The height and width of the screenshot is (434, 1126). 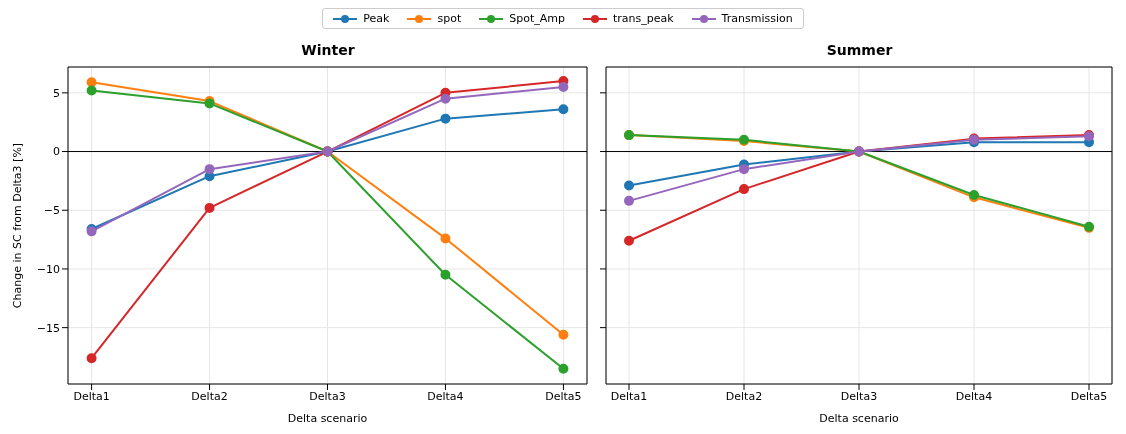 What do you see at coordinates (859, 51) in the screenshot?
I see `chart-title: Summer` at bounding box center [859, 51].